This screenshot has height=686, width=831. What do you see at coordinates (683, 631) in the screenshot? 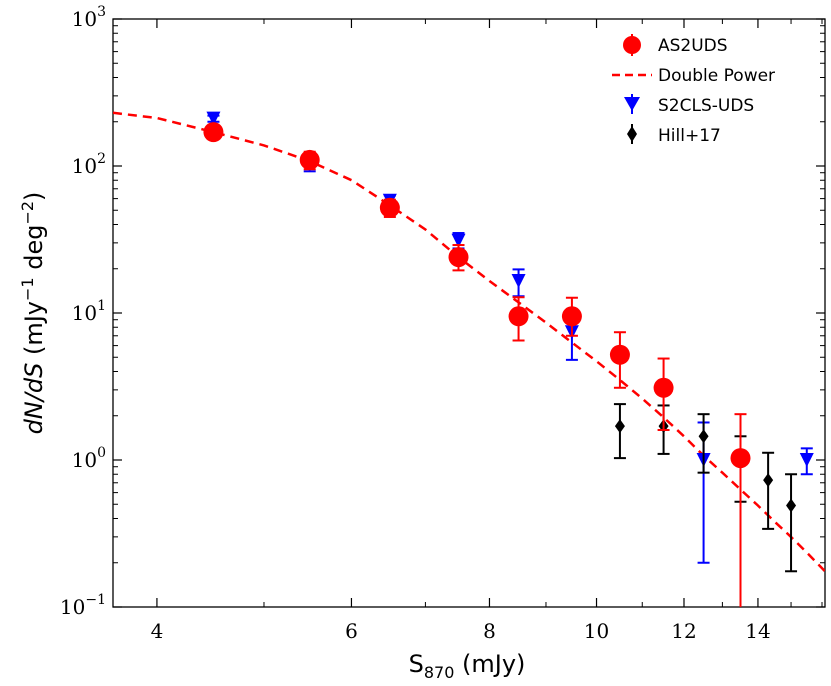
I see `x-tick-label: 12` at bounding box center [683, 631].